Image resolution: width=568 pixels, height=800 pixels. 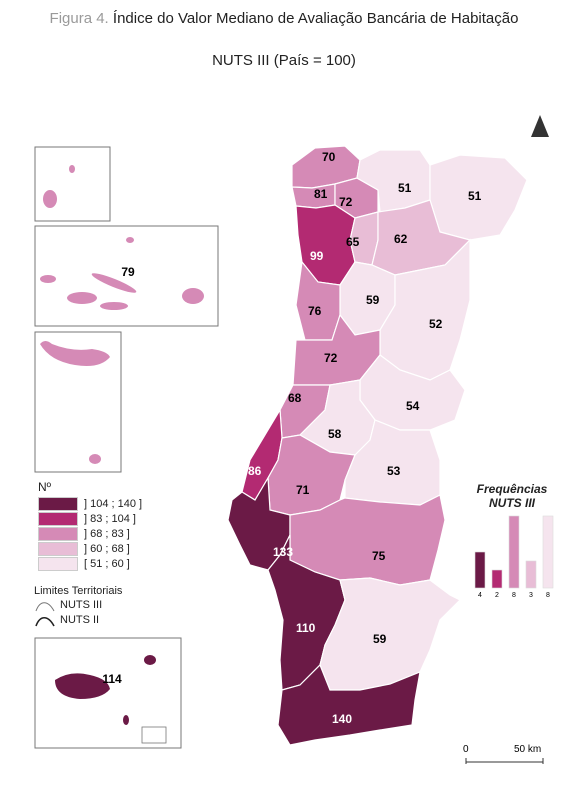 What do you see at coordinates (540, 126) in the screenshot?
I see `north-arrow-icon` at bounding box center [540, 126].